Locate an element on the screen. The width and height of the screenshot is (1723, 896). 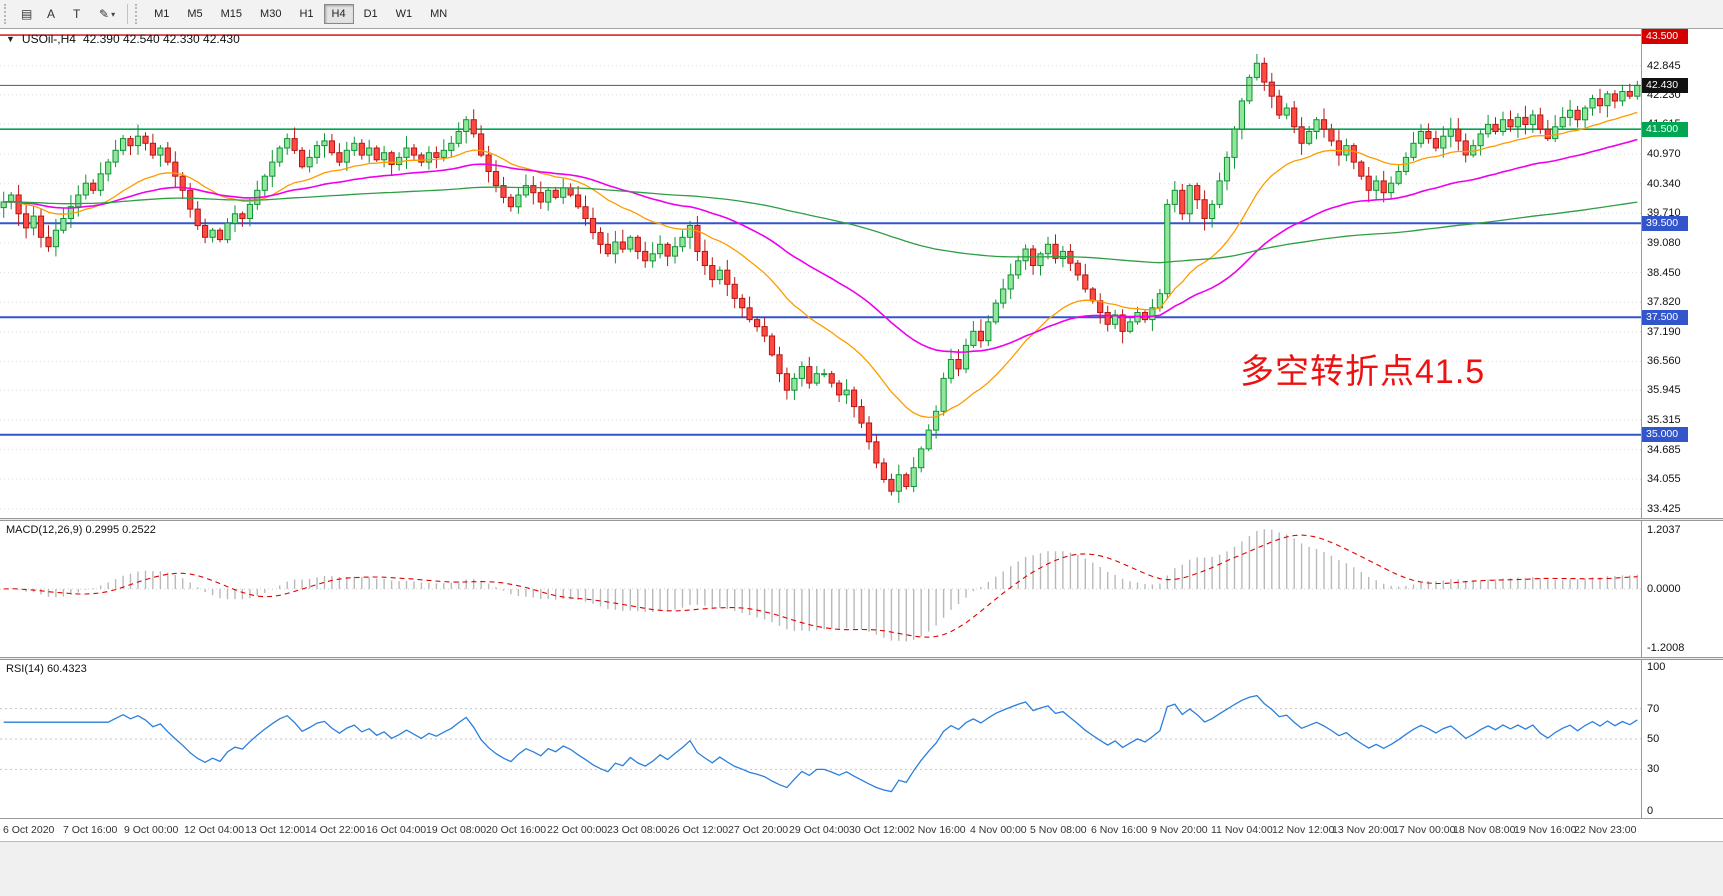
text-t-icon: T is located at coordinates (77, 14).